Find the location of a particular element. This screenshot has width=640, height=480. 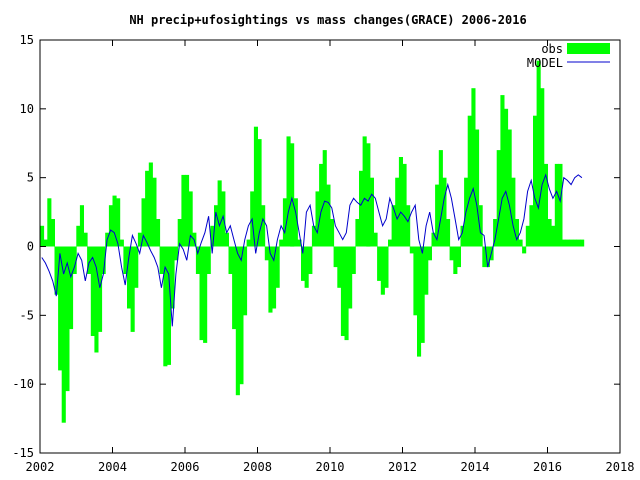

x-tick-label: 2008 is located at coordinates (257, 467).